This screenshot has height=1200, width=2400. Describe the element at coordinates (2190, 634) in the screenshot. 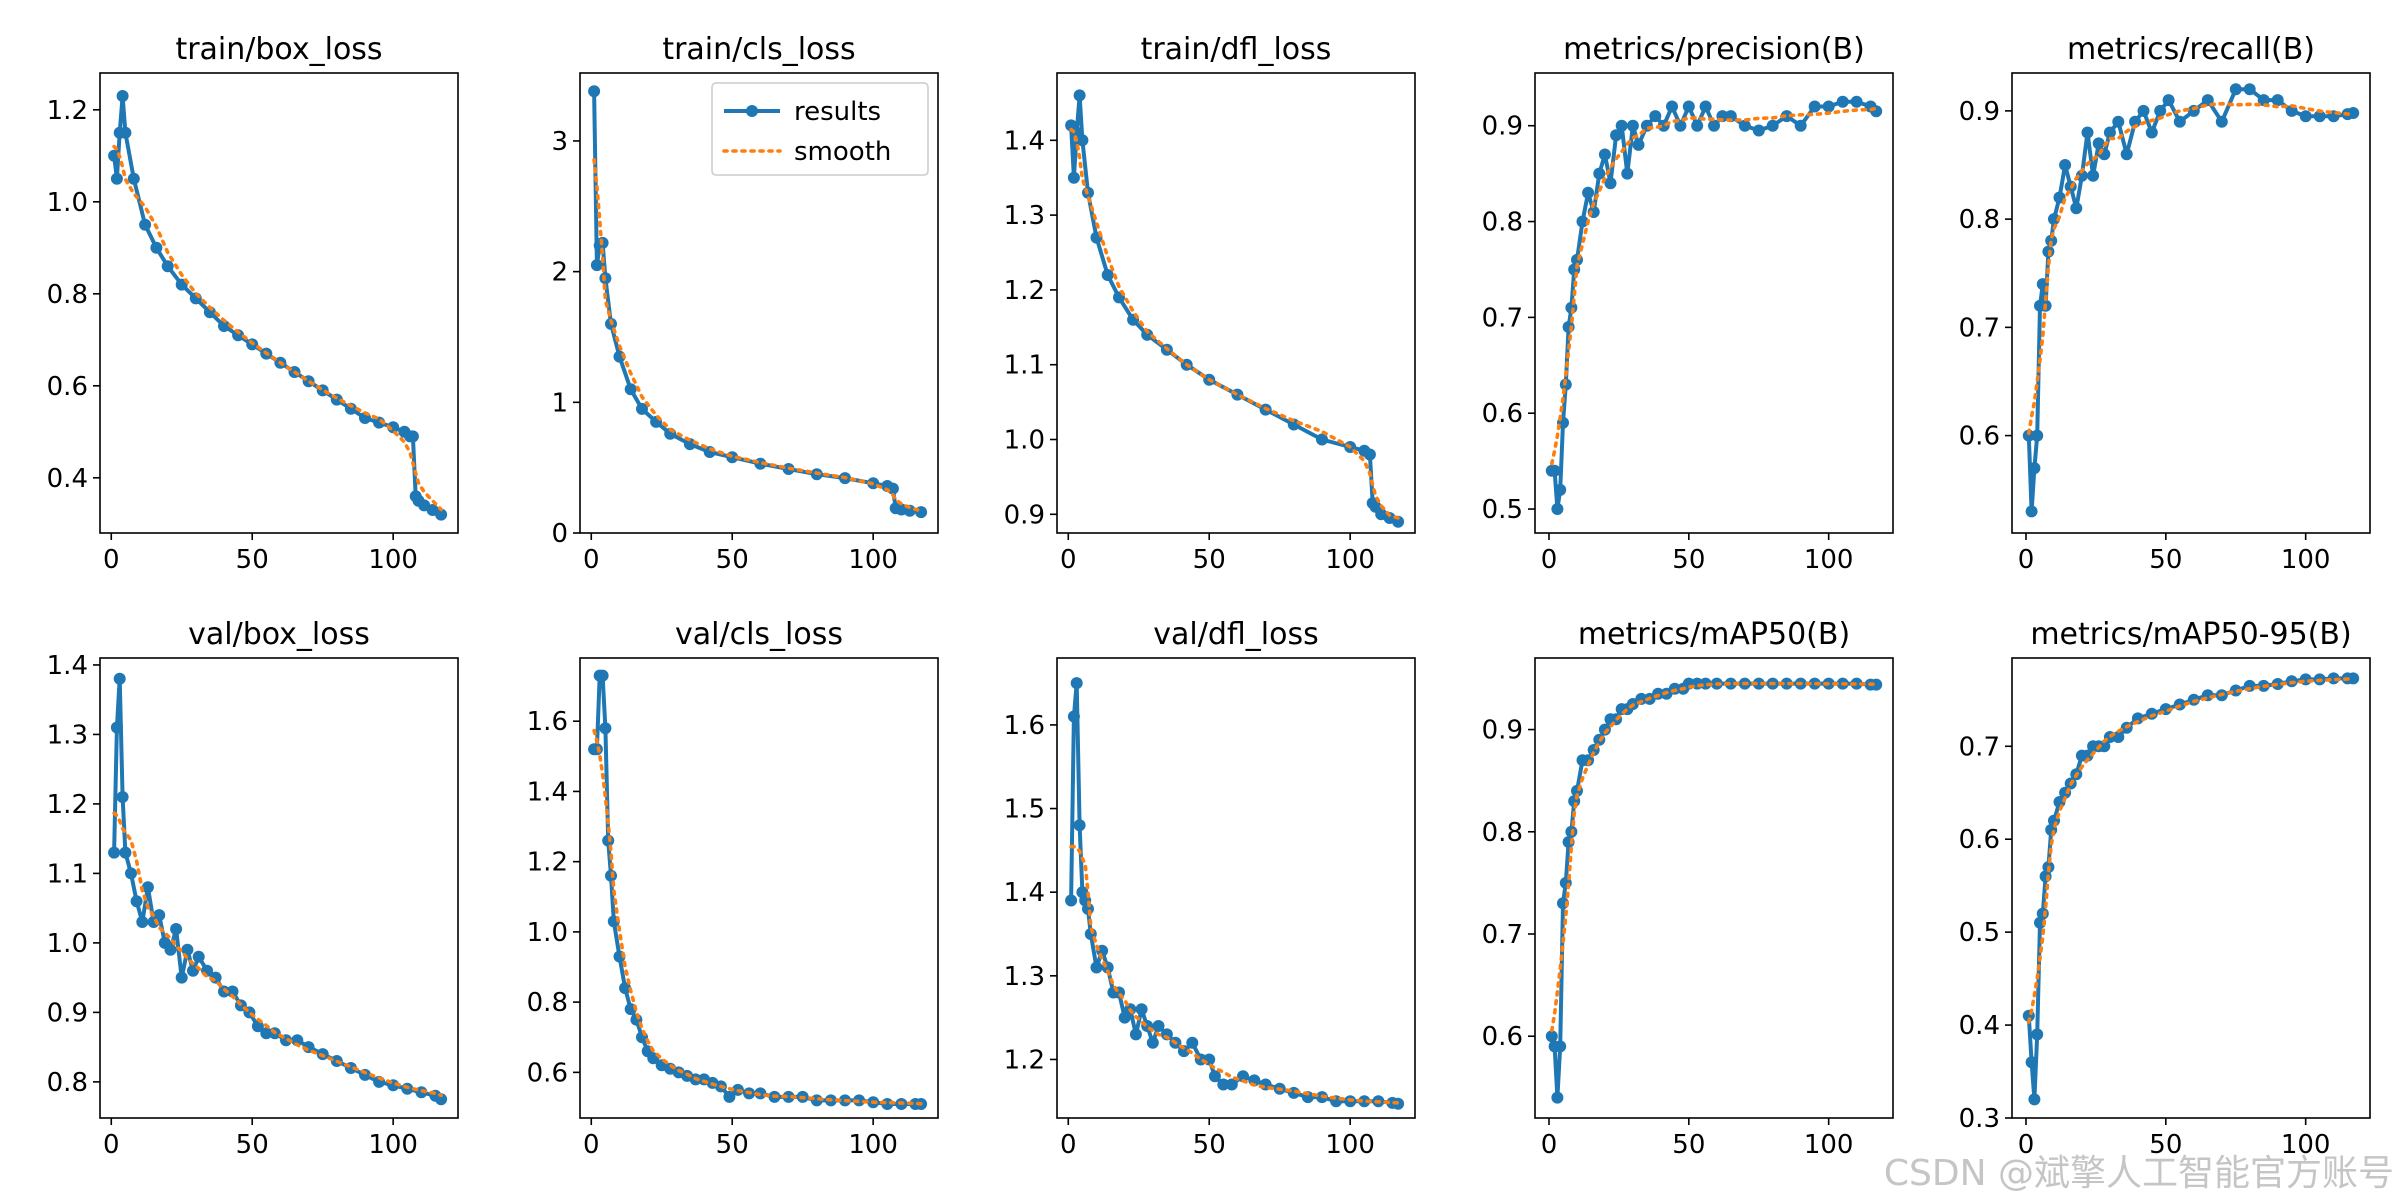

I see `subplot-title: metrics/mAP50-95(B)` at that location.